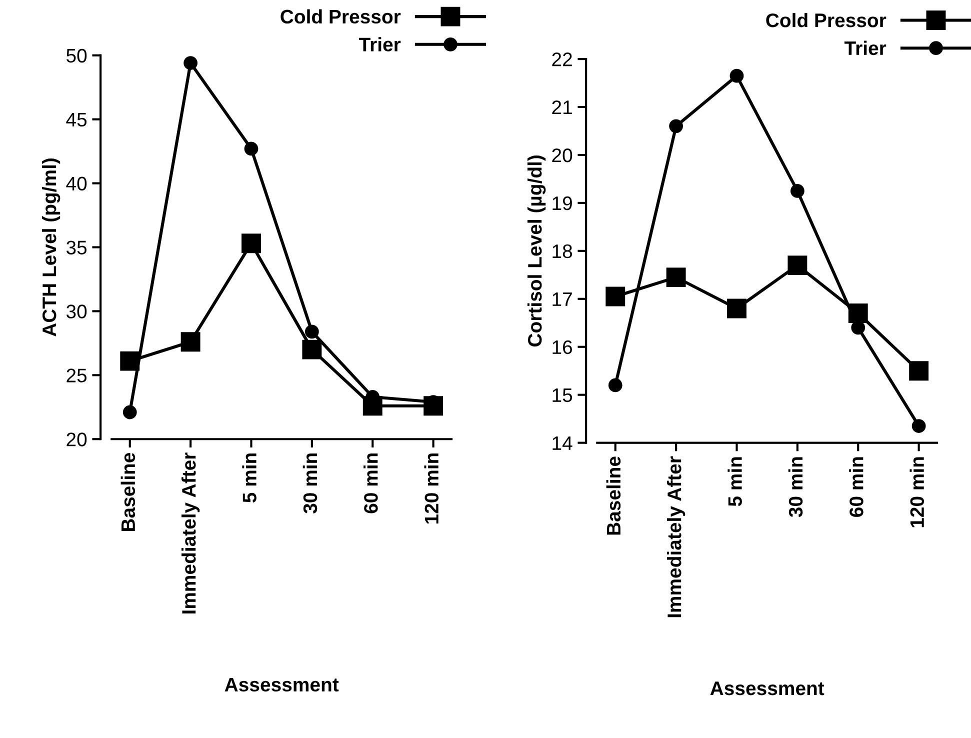 The width and height of the screenshot is (971, 738). I want to click on y-tick-label: 45, so click(76, 119).